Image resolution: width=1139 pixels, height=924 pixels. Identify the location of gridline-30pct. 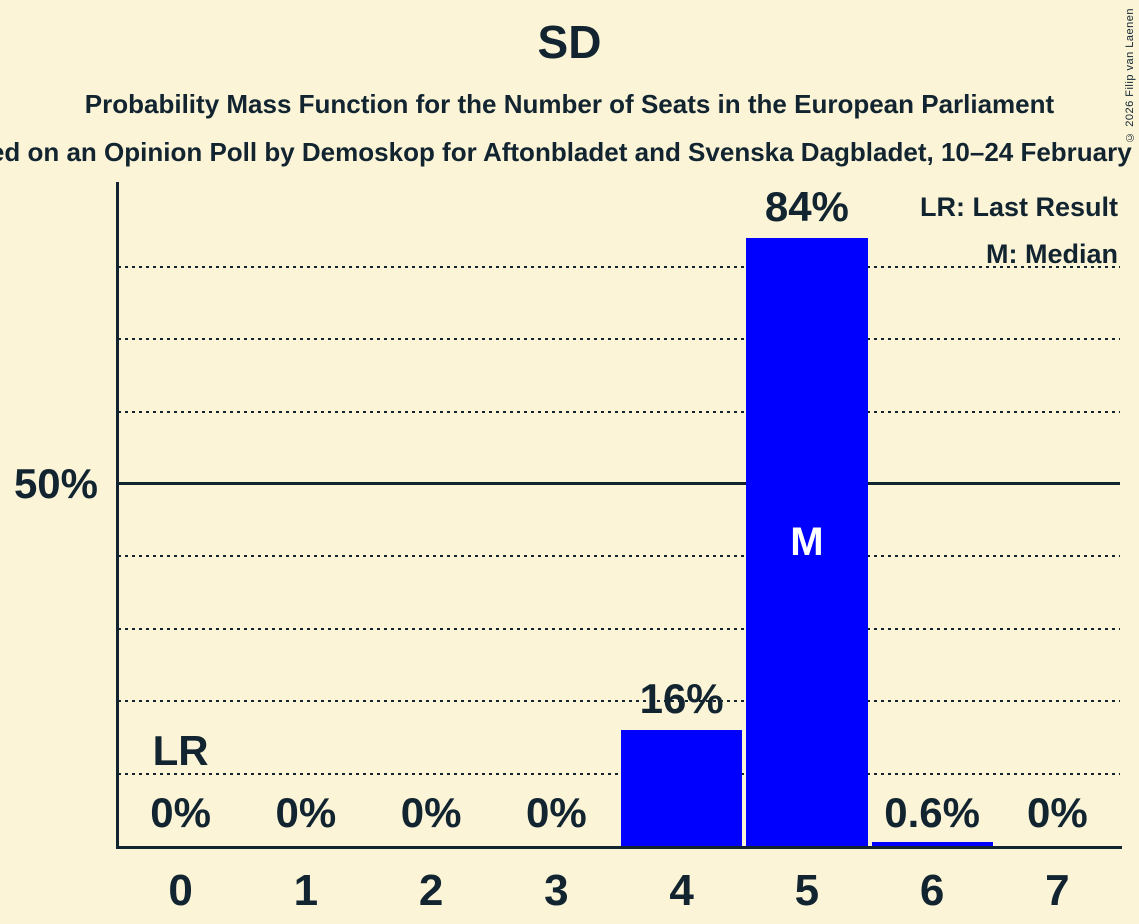
(619, 628).